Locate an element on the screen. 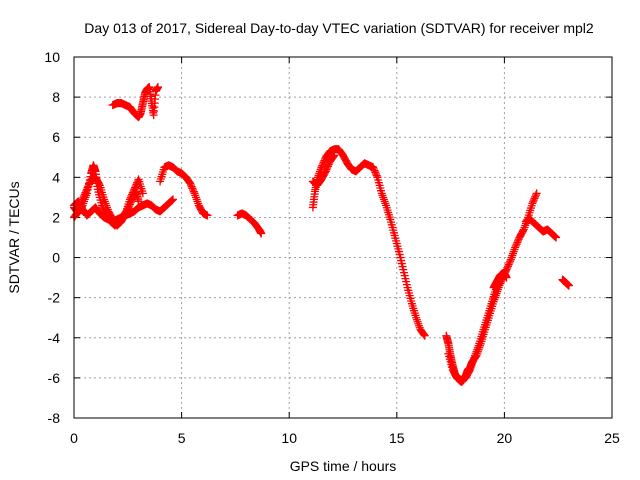 This screenshot has height=480, width=640. y-tick-label: 6 is located at coordinates (56, 137).